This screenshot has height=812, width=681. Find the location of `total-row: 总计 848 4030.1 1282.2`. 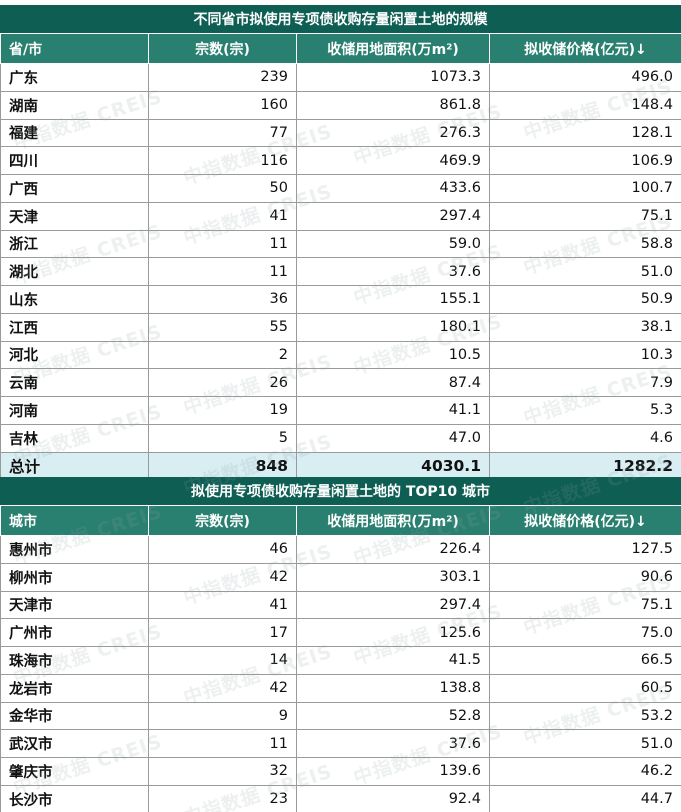

total-row: 总计 848 4030.1 1282.2 is located at coordinates (340, 466).